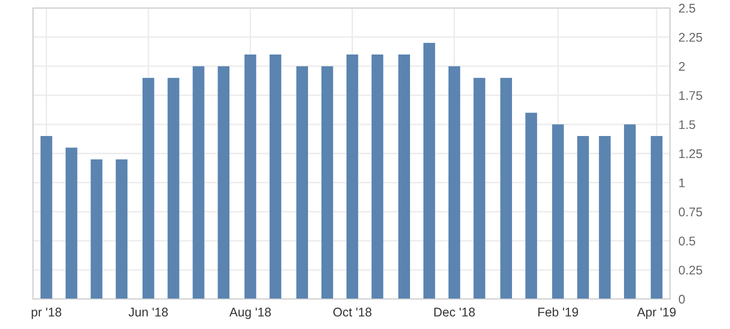 The height and width of the screenshot is (329, 730). What do you see at coordinates (690, 270) in the screenshot?
I see `y-tick-label: 0.25` at bounding box center [690, 270].